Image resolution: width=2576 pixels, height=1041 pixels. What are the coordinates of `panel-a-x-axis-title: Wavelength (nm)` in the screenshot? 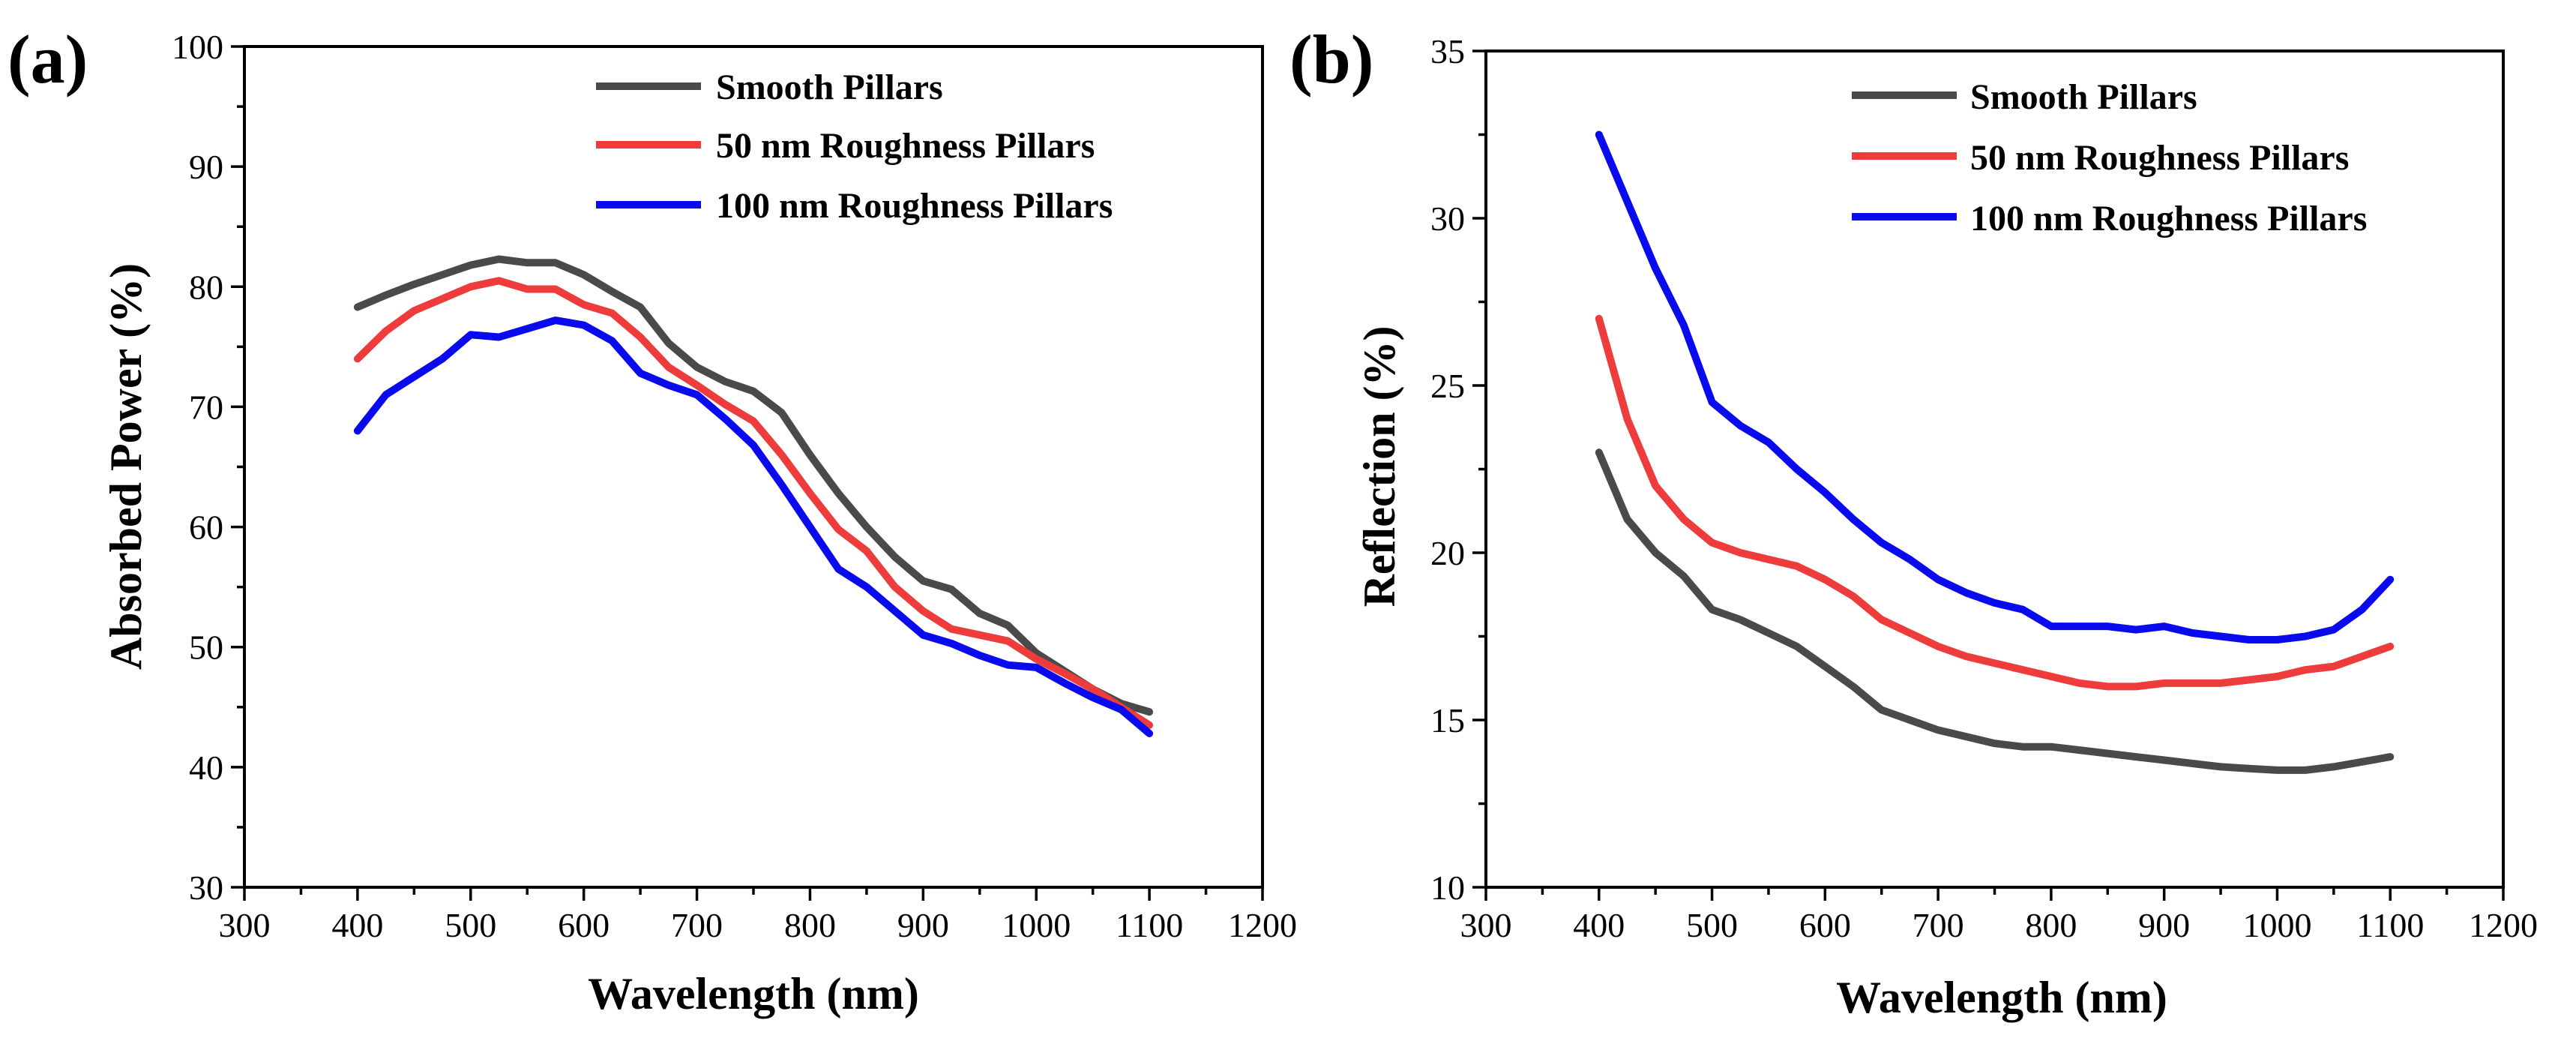 It's located at (753, 993).